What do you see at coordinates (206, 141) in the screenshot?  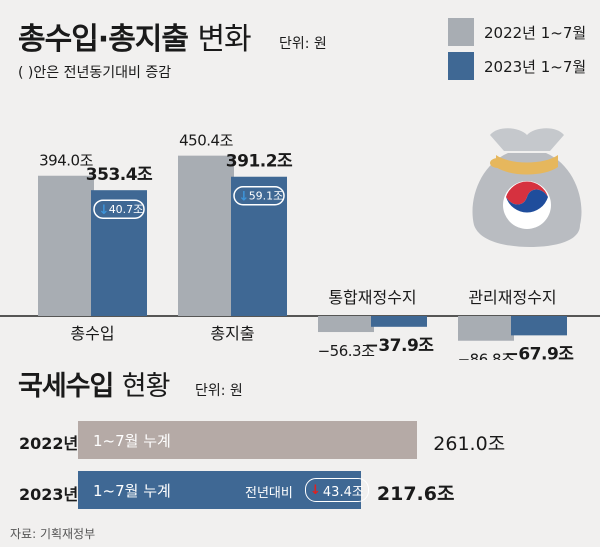 I see `bar-value-label: 450.4조` at bounding box center [206, 141].